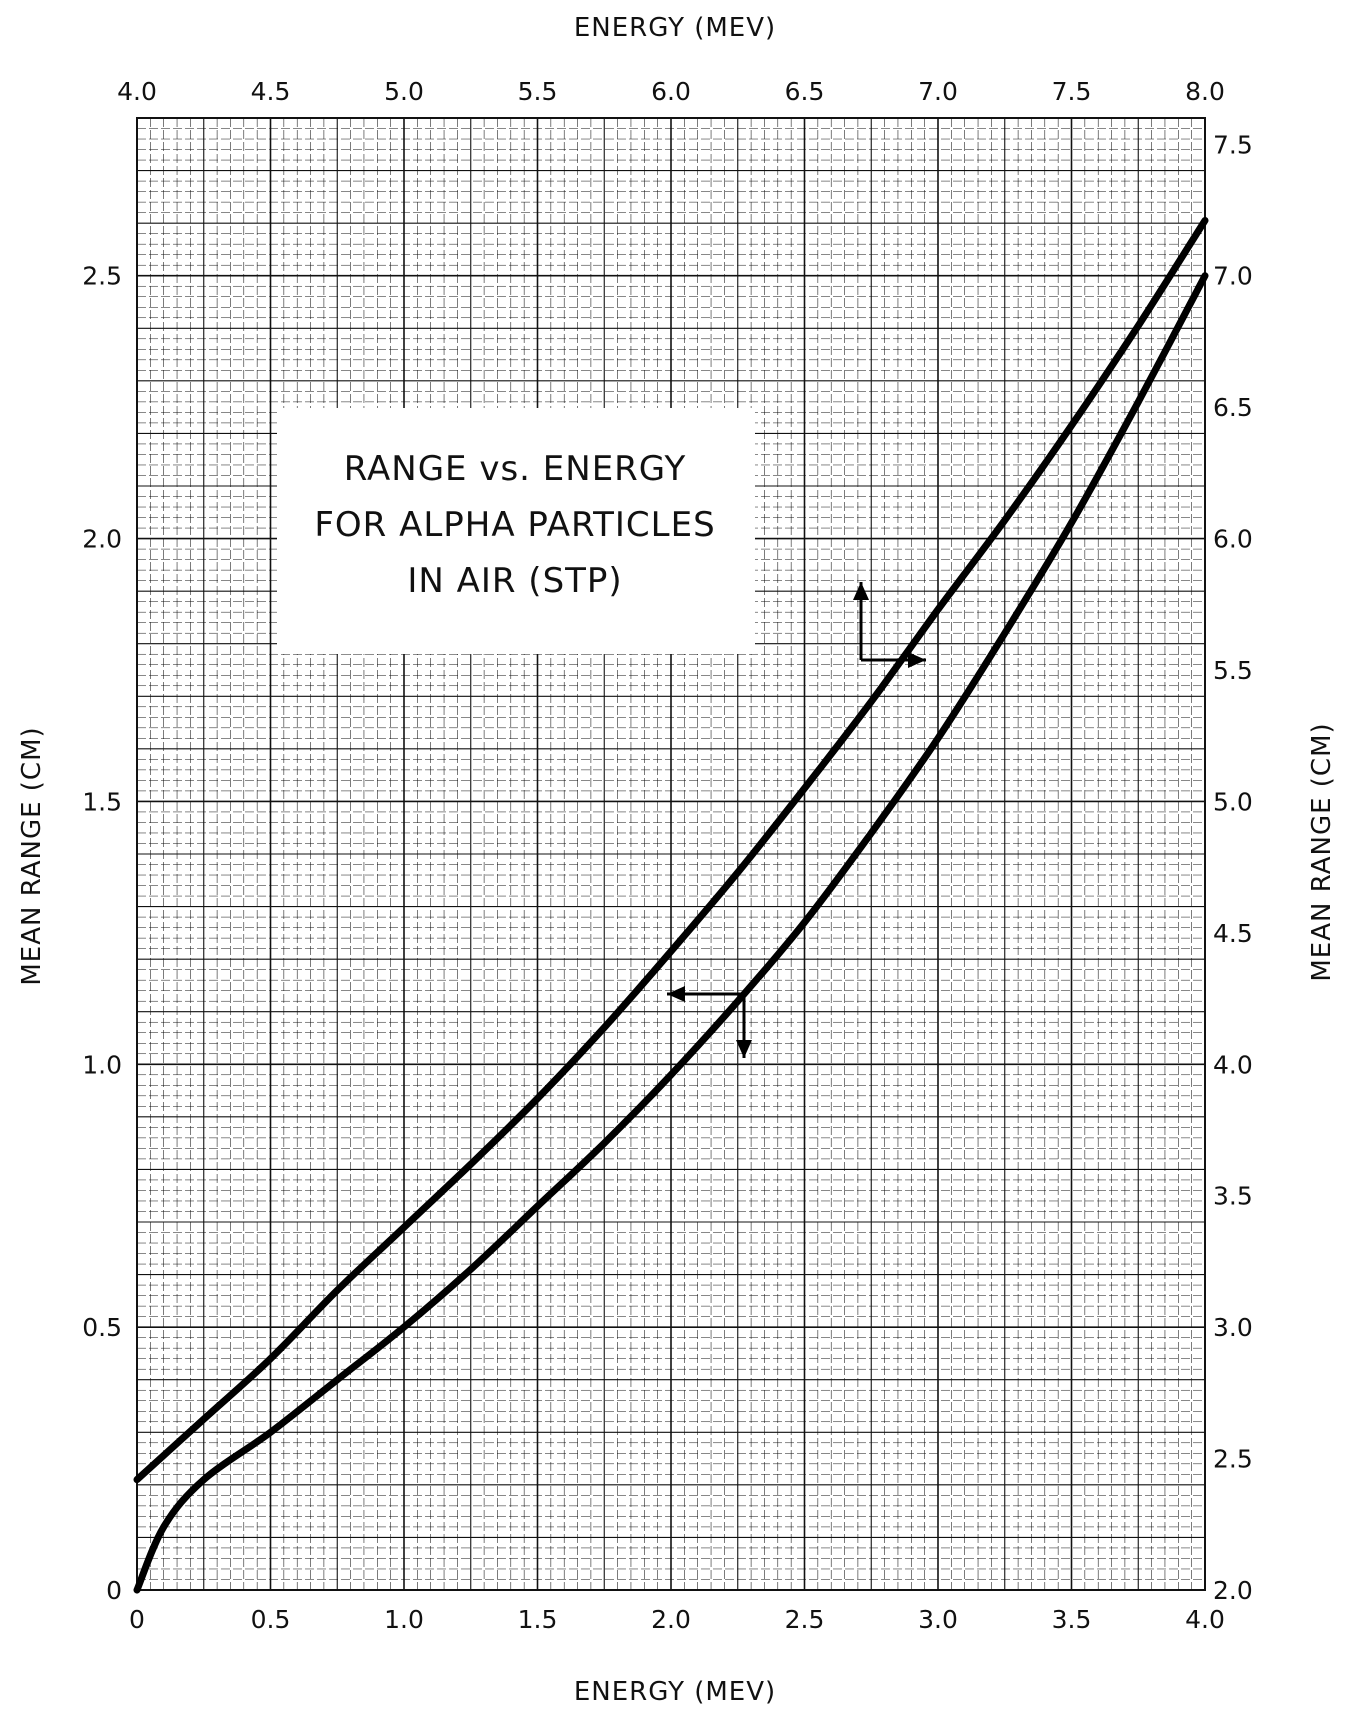  I want to click on y-tick-label-left: 1.5, so click(102, 801).